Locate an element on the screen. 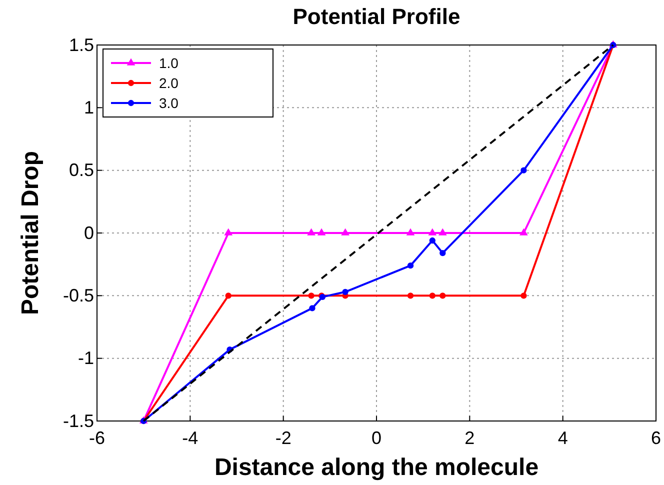  y-axis-title: Potential Drop is located at coordinates (30, 233).